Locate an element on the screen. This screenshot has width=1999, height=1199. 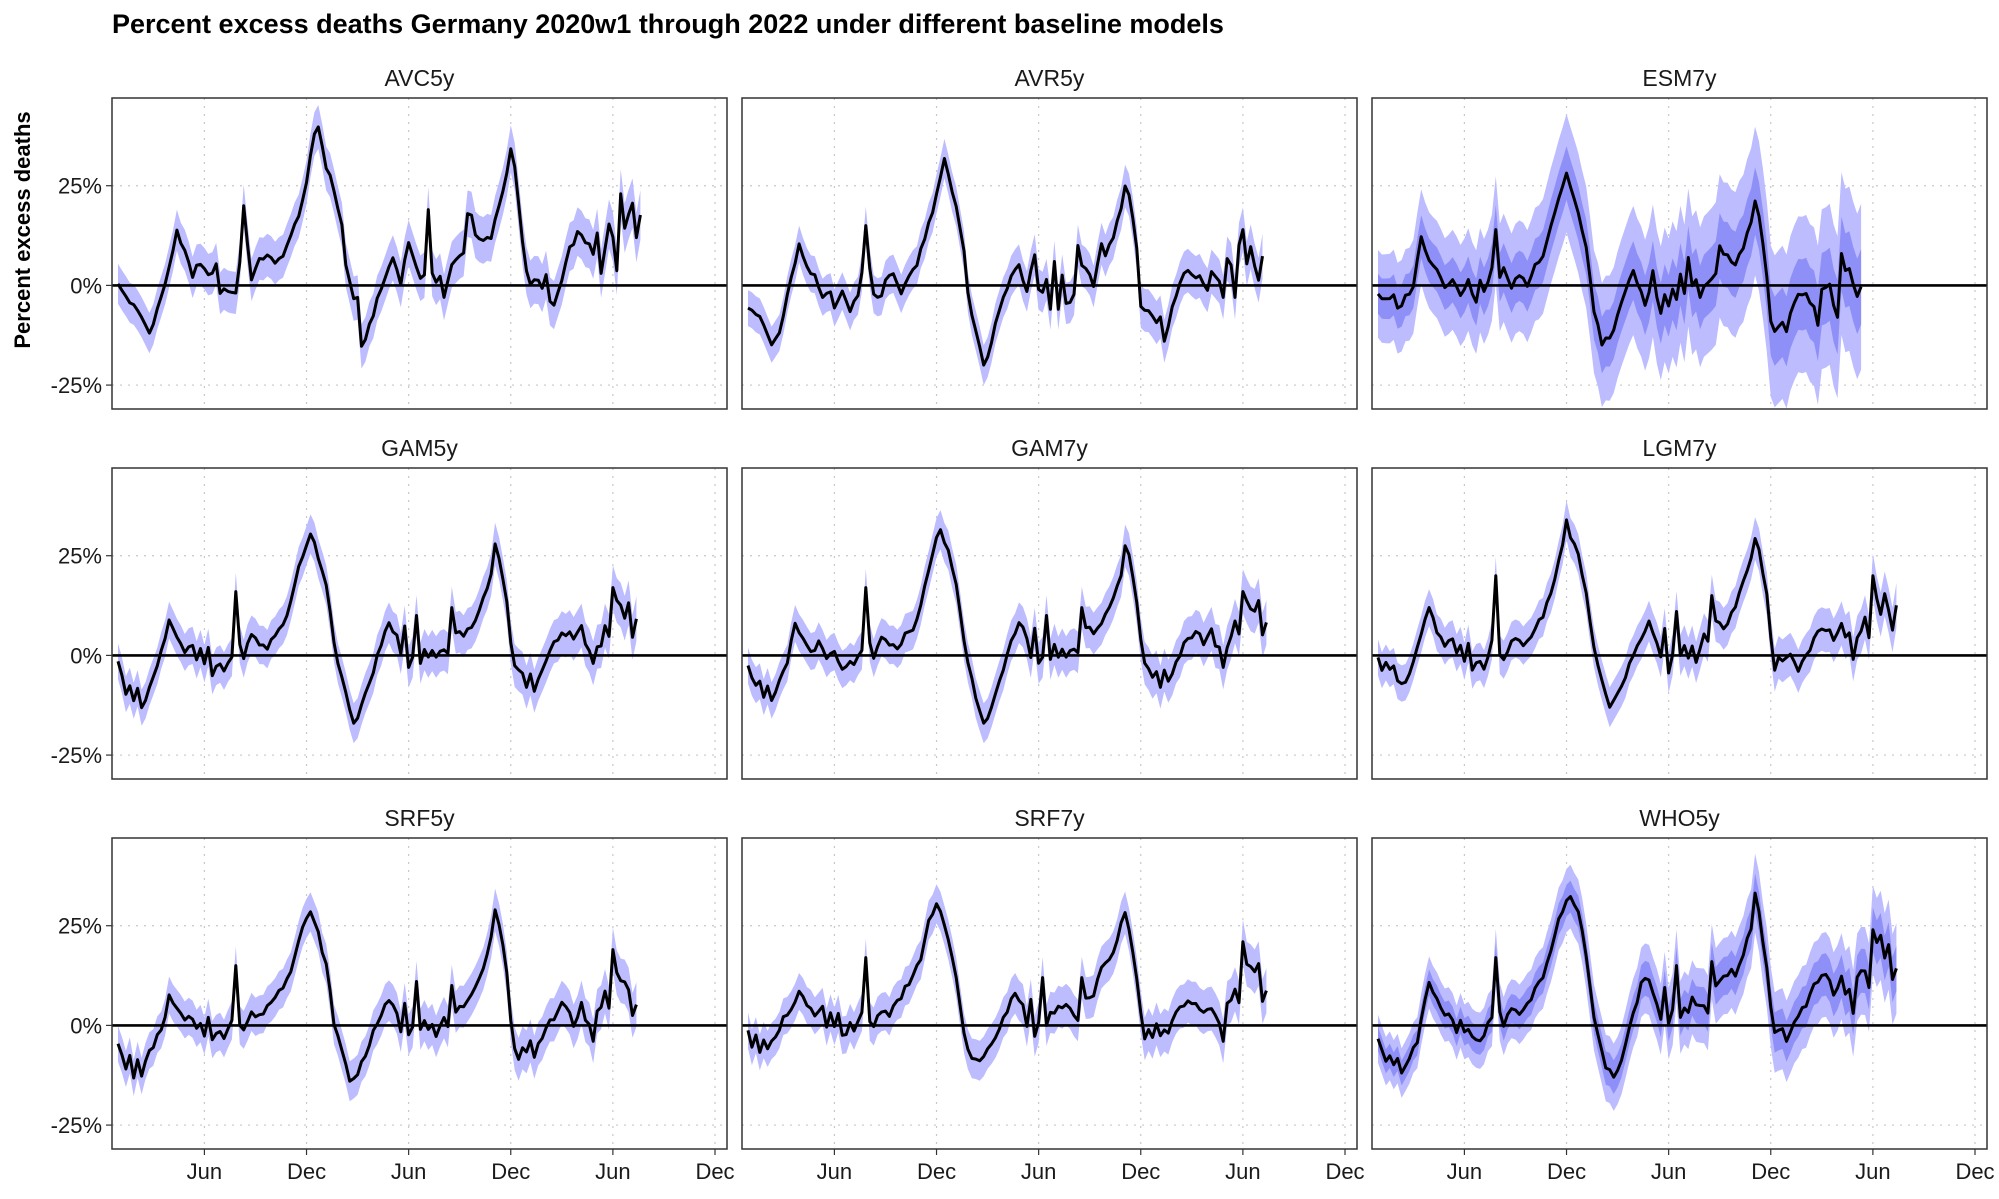
facet-title-gam7y: GAM7y is located at coordinates (1049, 448).